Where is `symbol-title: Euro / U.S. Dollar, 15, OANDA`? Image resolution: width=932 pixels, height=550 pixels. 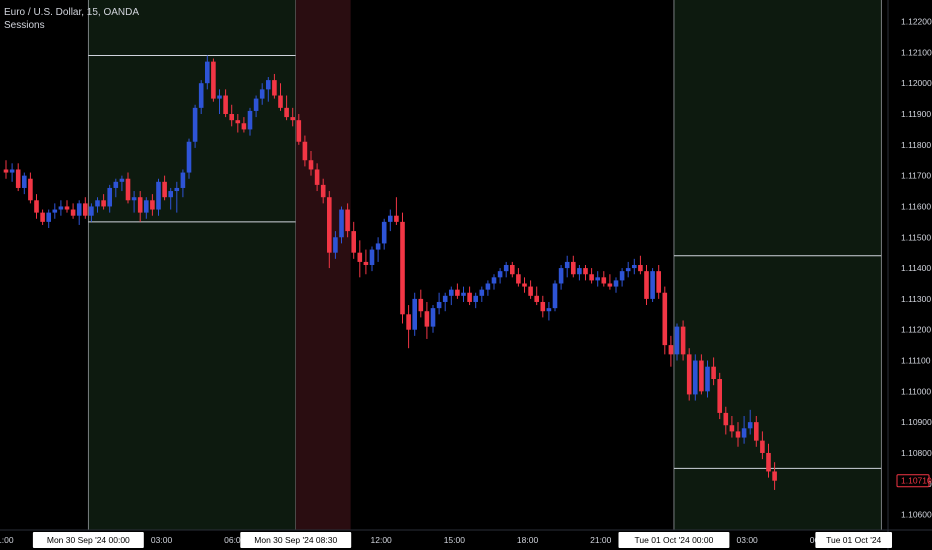
symbol-title: Euro / U.S. Dollar, 15, OANDA is located at coordinates (72, 12).